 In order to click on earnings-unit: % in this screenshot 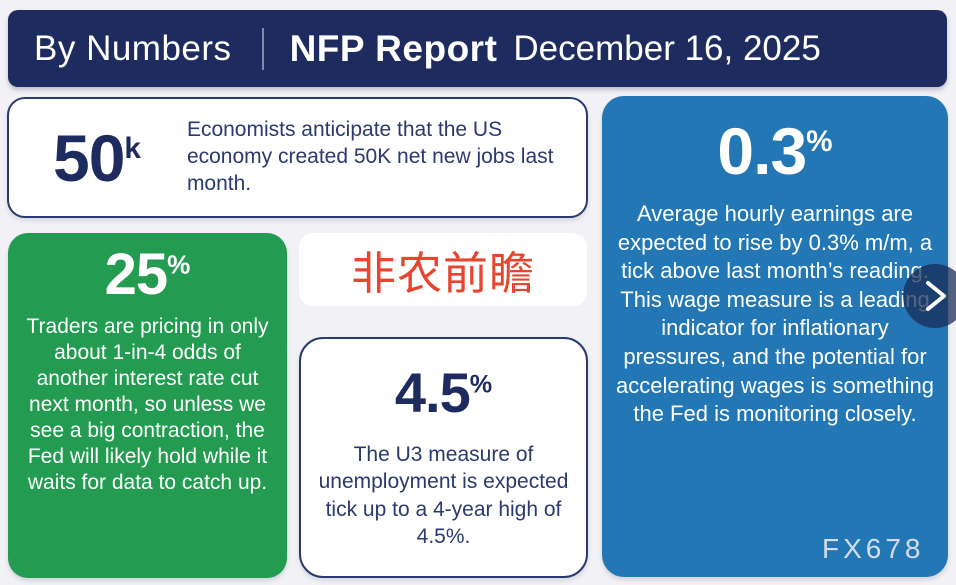, I will do `click(819, 141)`.